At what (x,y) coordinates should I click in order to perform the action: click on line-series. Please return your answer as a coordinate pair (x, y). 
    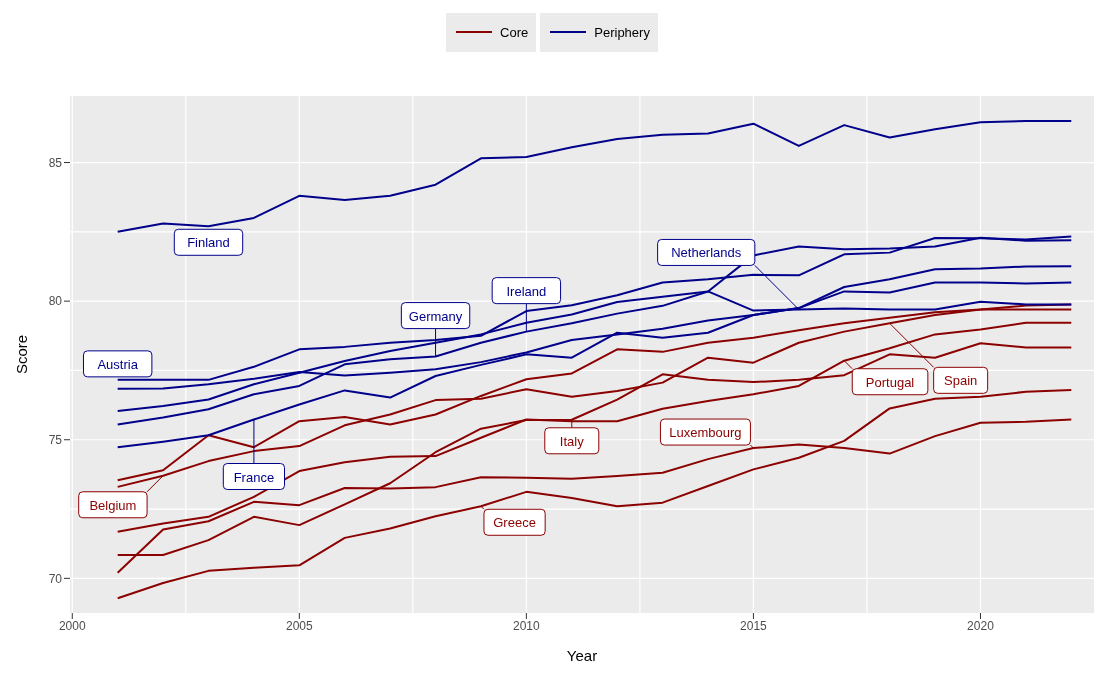
    Looking at the image, I should click on (594, 176).